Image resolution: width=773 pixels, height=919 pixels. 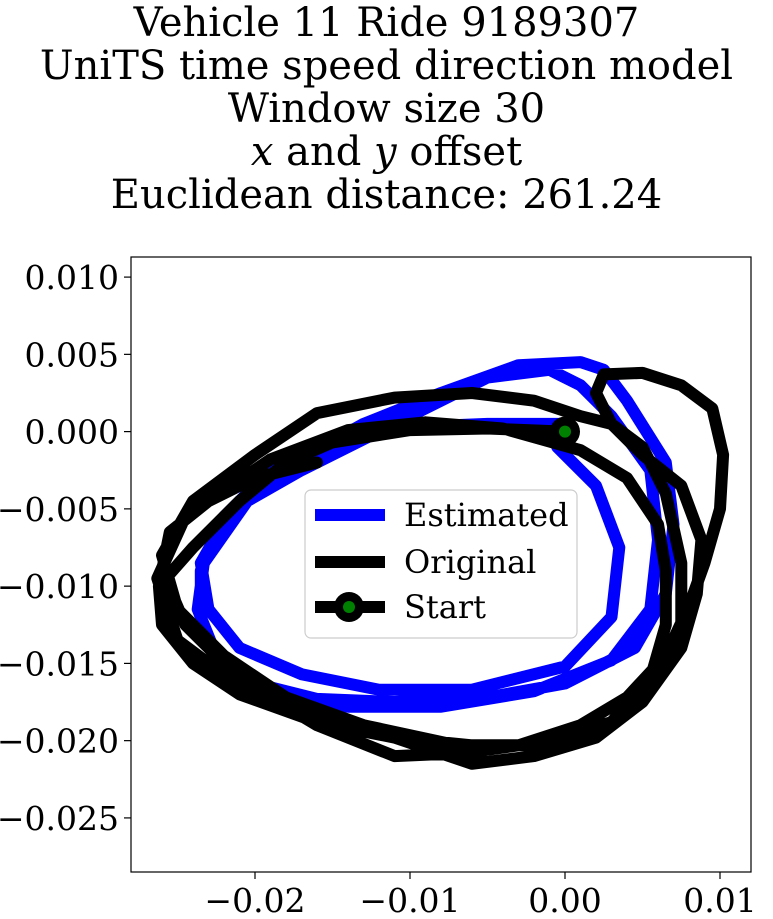 What do you see at coordinates (445, 607) in the screenshot?
I see `legend-start-label: Start` at bounding box center [445, 607].